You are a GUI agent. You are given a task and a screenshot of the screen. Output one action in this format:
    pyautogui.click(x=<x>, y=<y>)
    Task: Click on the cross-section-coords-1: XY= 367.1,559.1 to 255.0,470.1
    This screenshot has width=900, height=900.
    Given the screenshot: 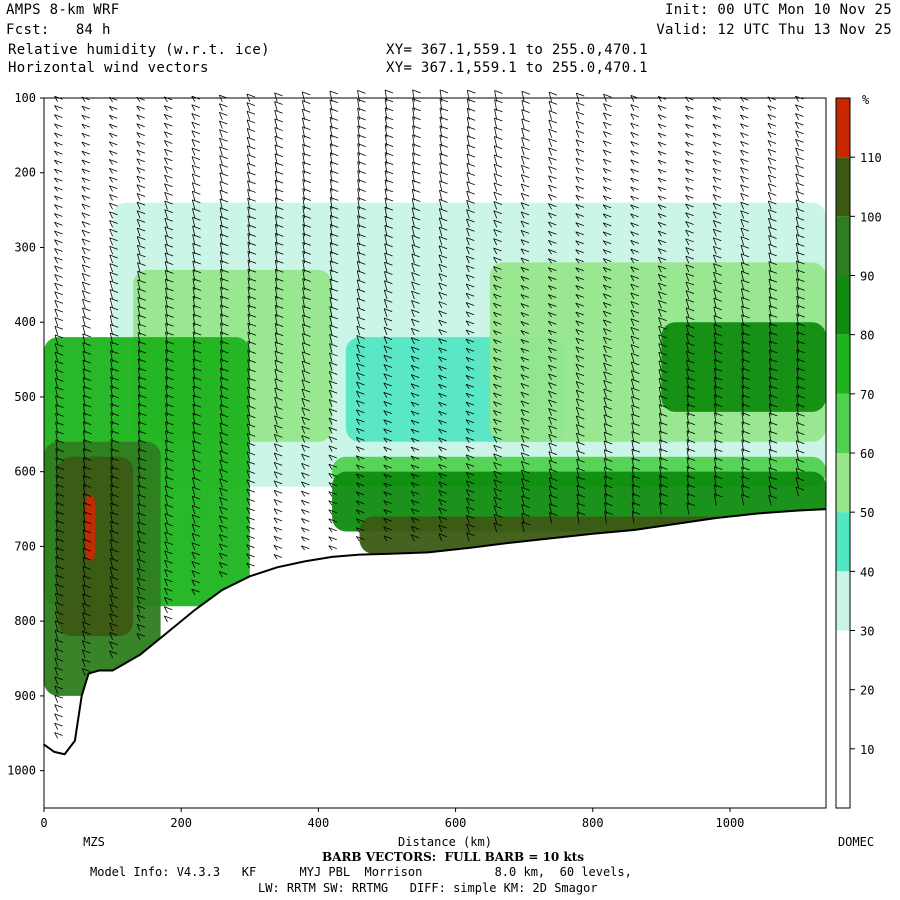 What is the action you would take?
    pyautogui.click(x=517, y=50)
    